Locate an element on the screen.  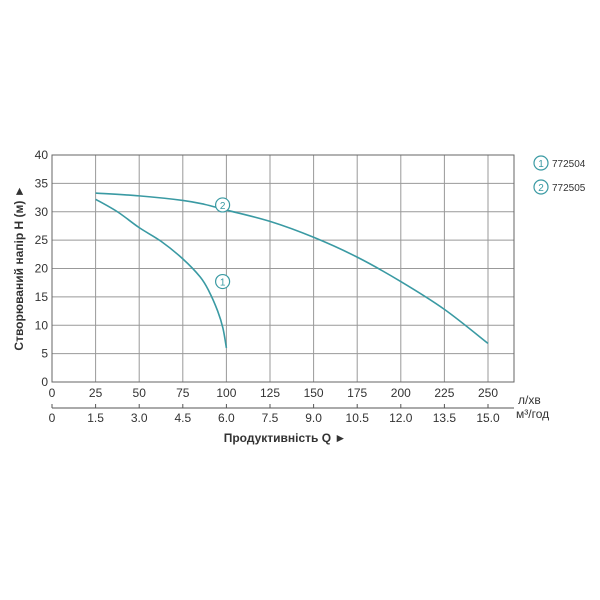
y-tick-label: 25 is located at coordinates (42, 240).